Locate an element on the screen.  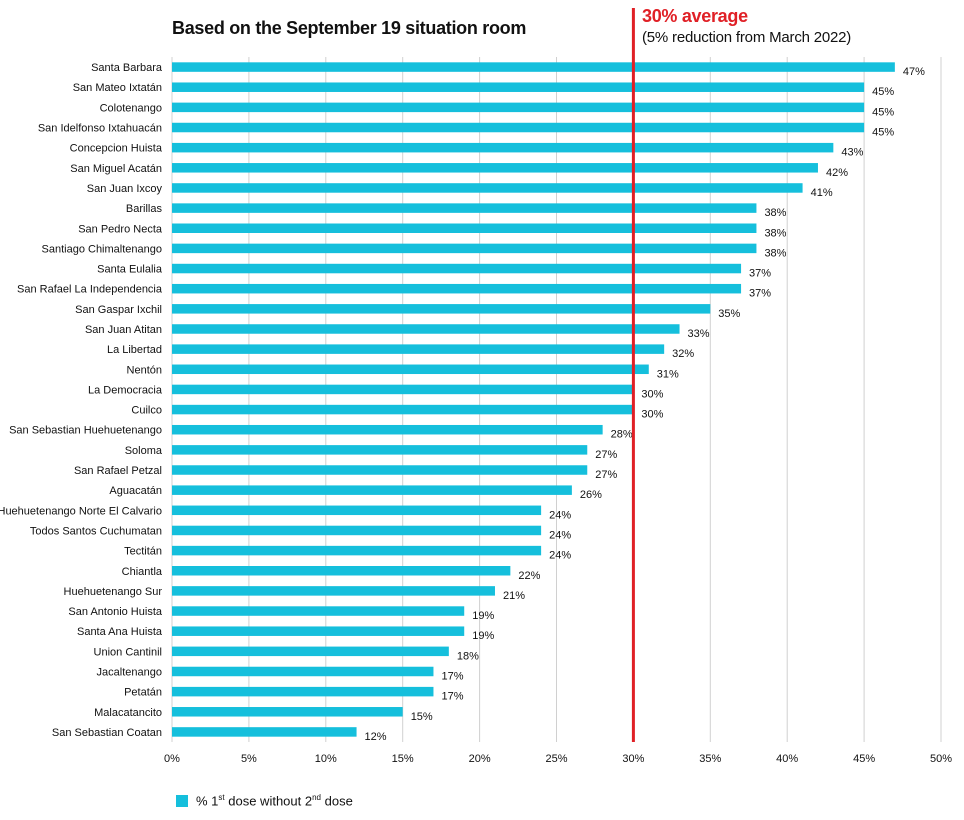
category-label: Santa Ana Huista is located at coordinates (120, 632).